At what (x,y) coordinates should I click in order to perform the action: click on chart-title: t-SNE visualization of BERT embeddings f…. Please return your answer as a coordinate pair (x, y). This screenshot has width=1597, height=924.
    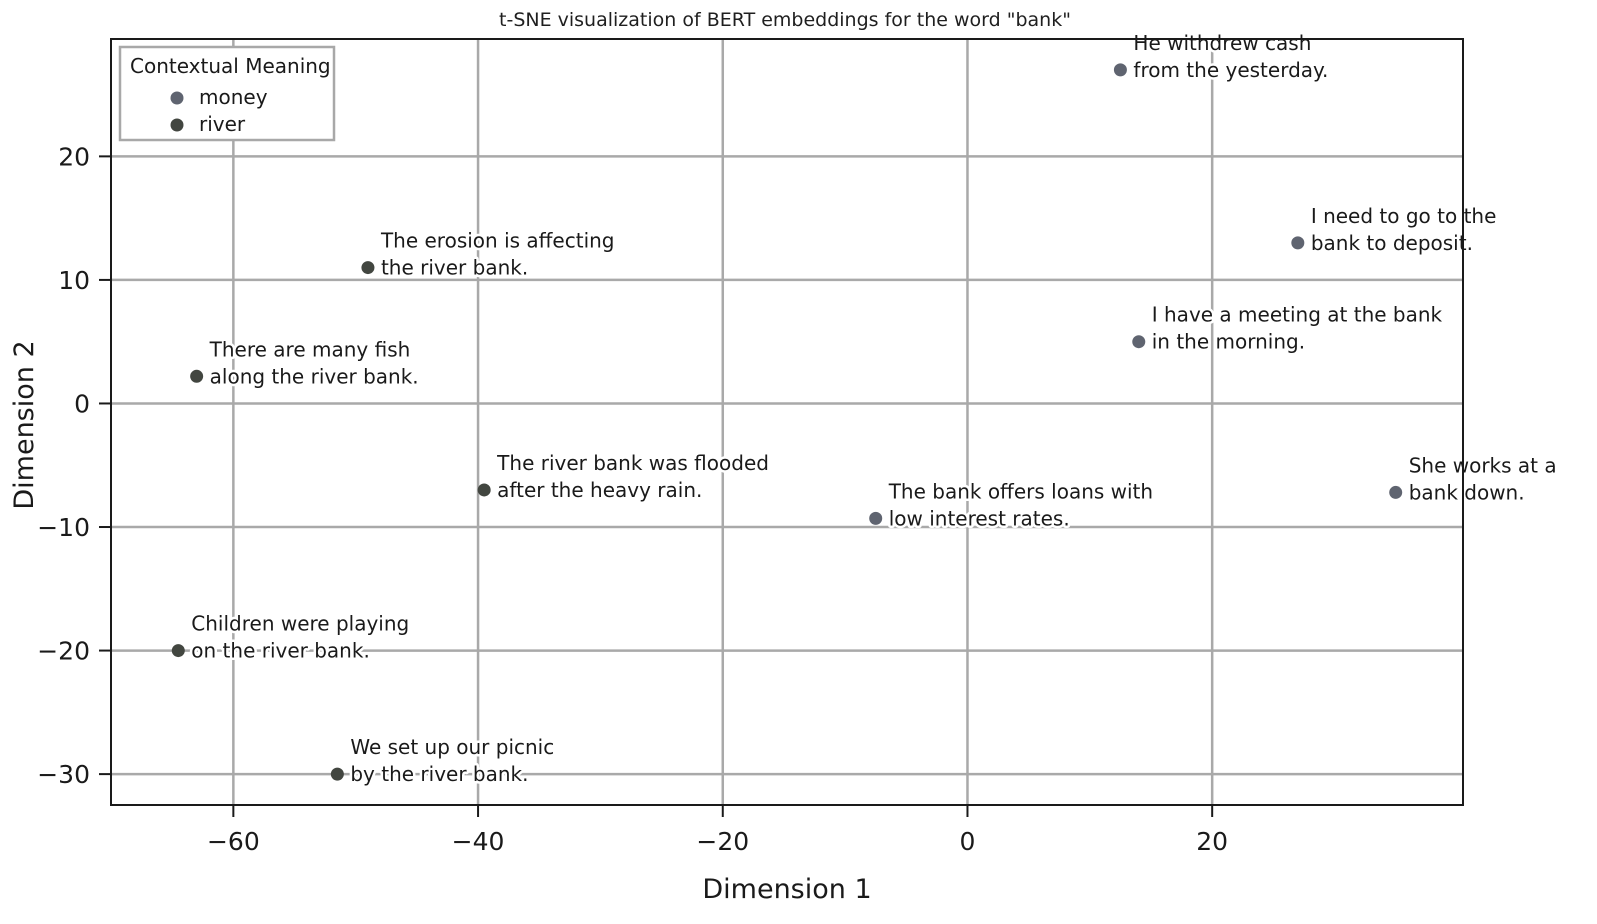
    Looking at the image, I should click on (785, 20).